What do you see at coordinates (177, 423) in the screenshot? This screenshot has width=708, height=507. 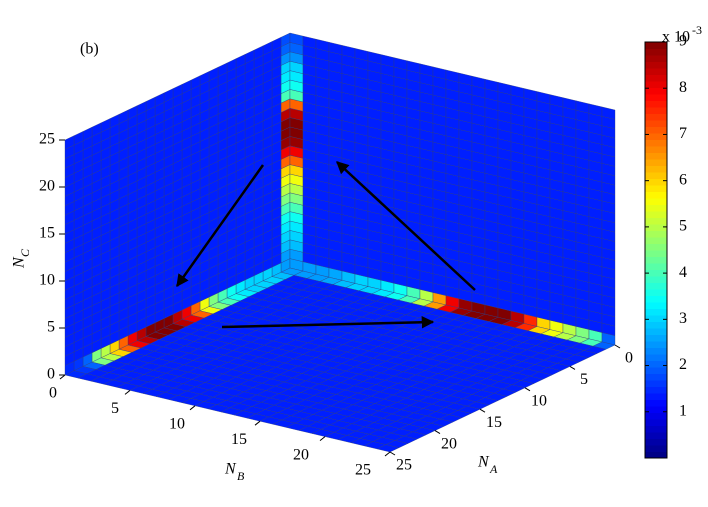 I see `y-tick-label: 10` at bounding box center [177, 423].